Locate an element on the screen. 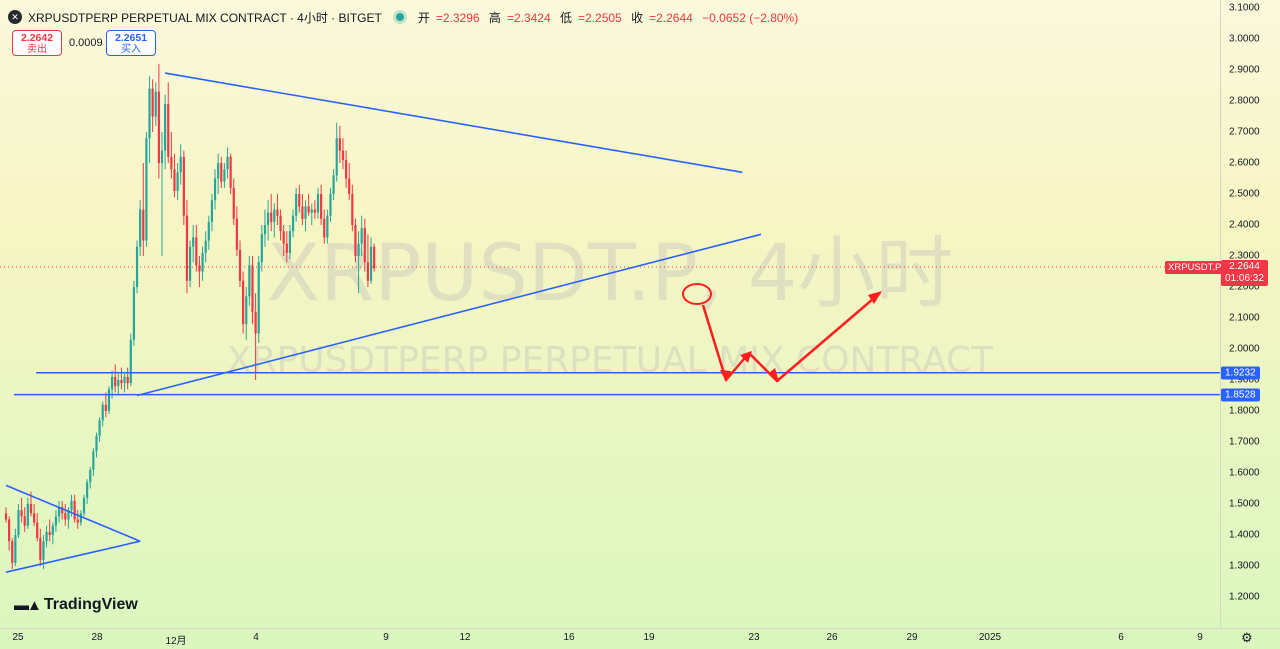 The height and width of the screenshot is (649, 1280). price-tick: 2.9000 is located at coordinates (1244, 70).